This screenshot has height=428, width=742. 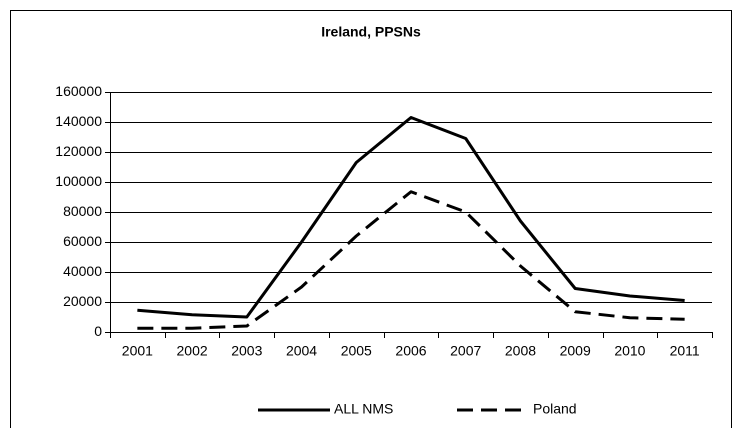 What do you see at coordinates (78, 91) in the screenshot?
I see `y-tick-label: 160000` at bounding box center [78, 91].